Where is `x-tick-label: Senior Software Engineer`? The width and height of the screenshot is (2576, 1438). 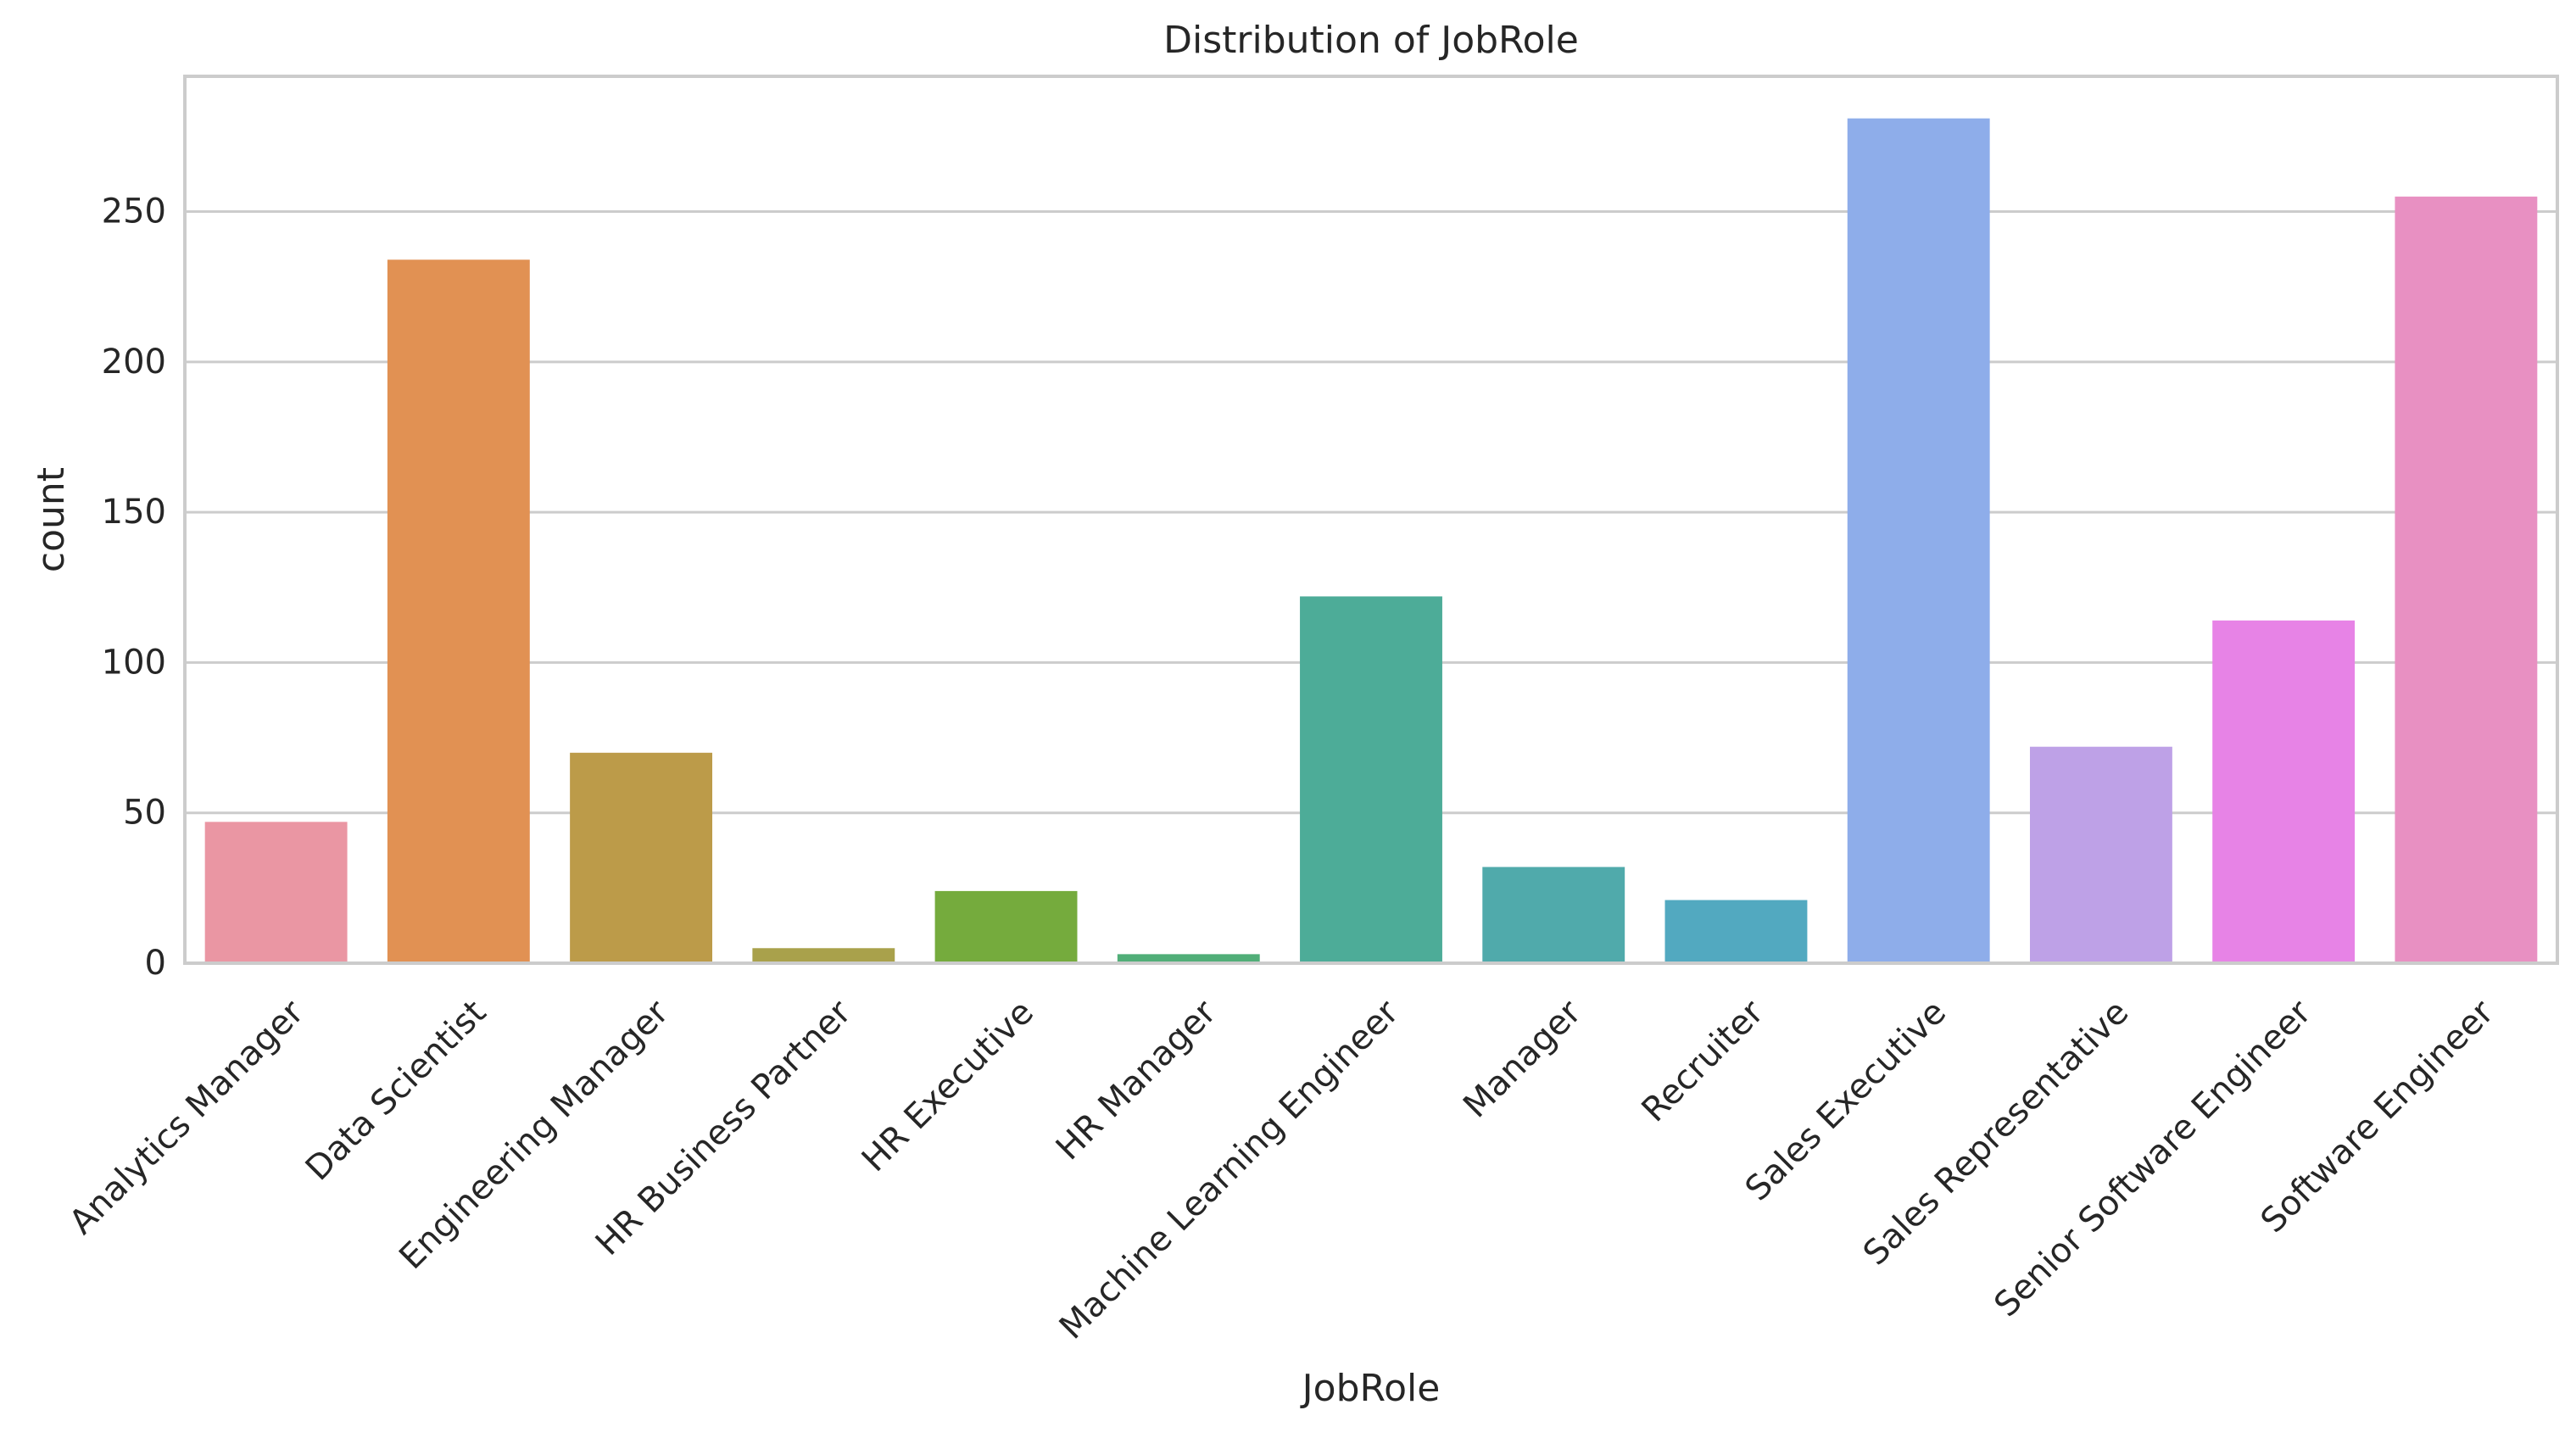
x-tick-label: Senior Software Engineer is located at coordinates (2153, 1159).